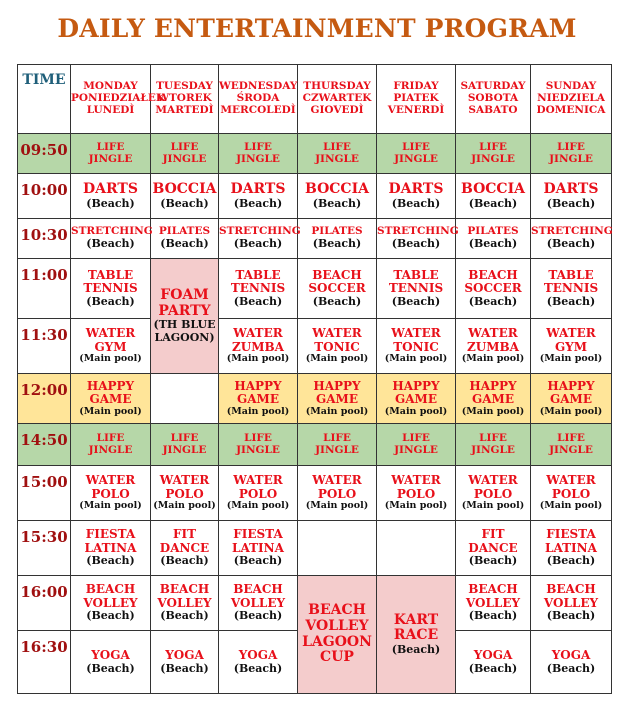 The height and width of the screenshot is (705, 634). I want to click on activity-cell: WATER GYM (Main pool), so click(571, 346).